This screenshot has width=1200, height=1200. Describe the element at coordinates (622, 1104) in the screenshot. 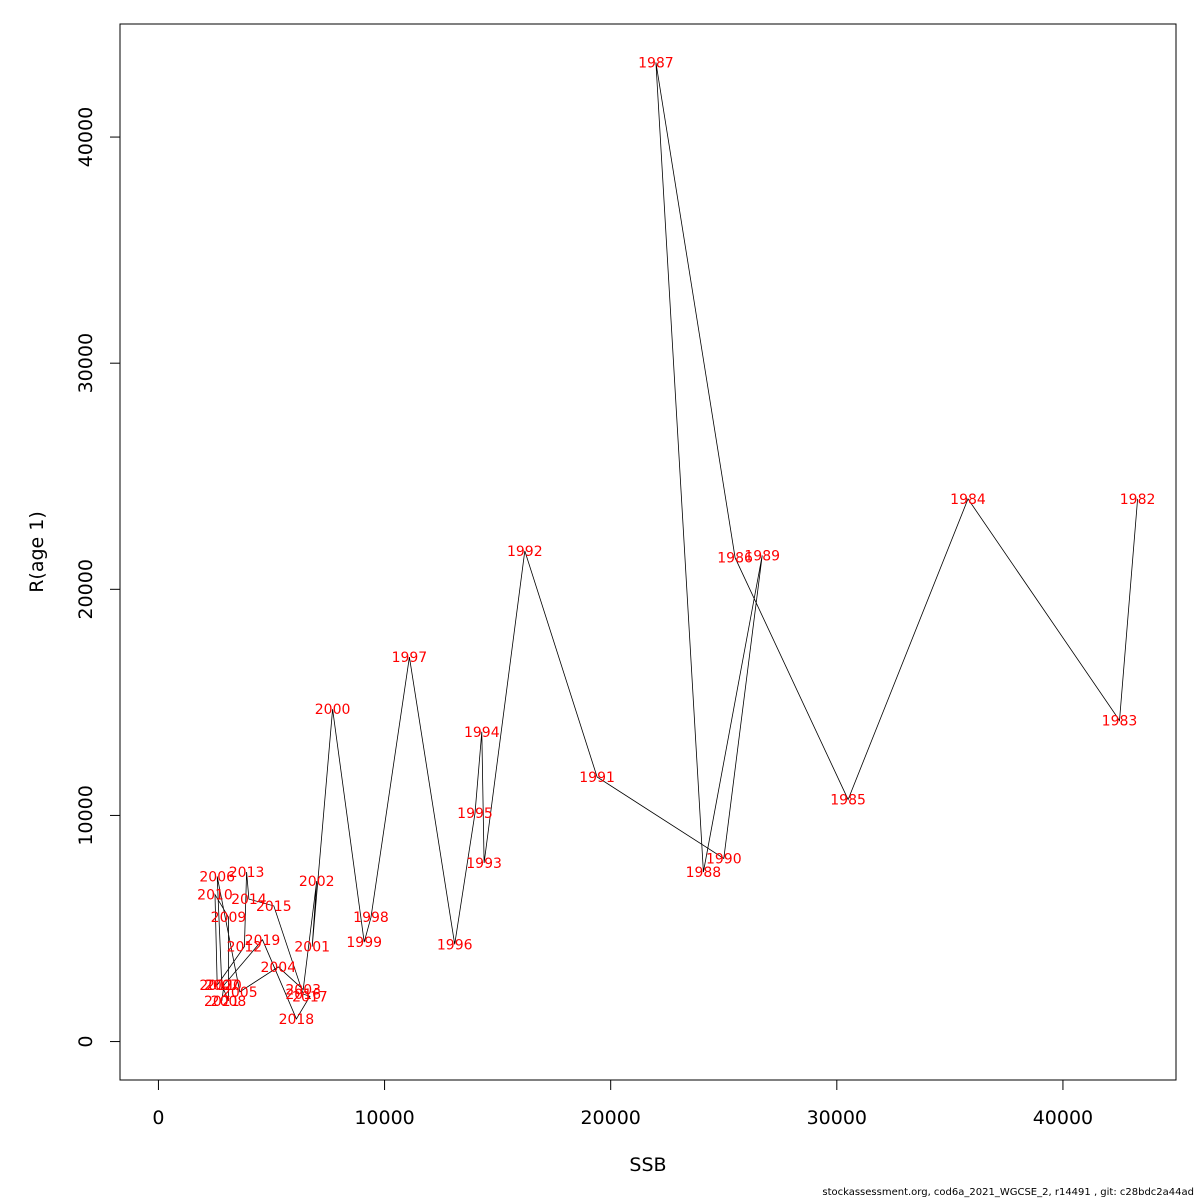

I see `x-axis: 0 10000 20000 30000 40000` at that location.